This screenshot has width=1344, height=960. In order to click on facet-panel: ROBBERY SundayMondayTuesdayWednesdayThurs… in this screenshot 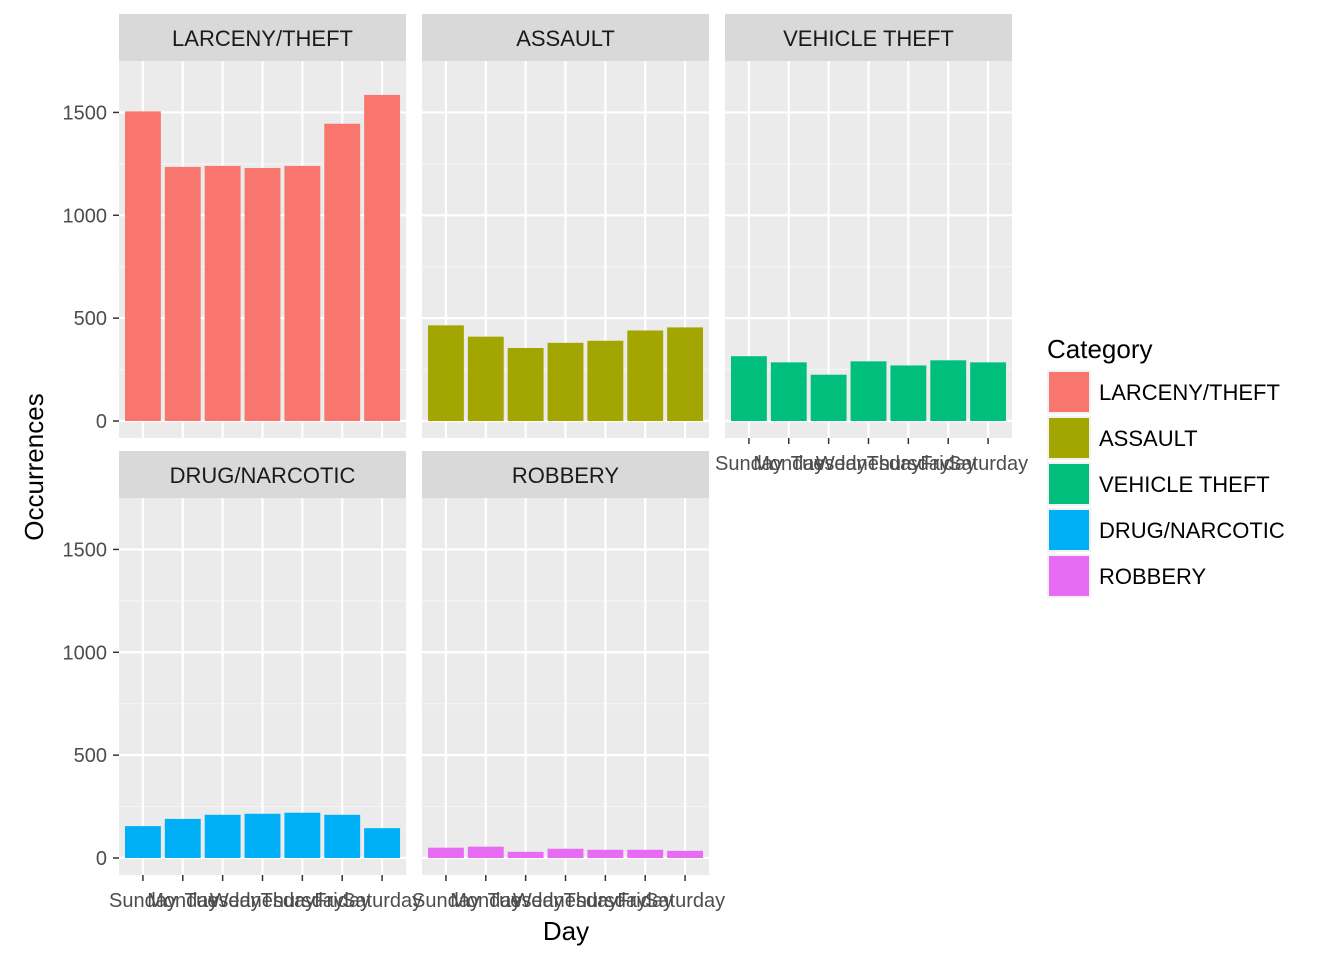, I will do `click(568, 681)`.